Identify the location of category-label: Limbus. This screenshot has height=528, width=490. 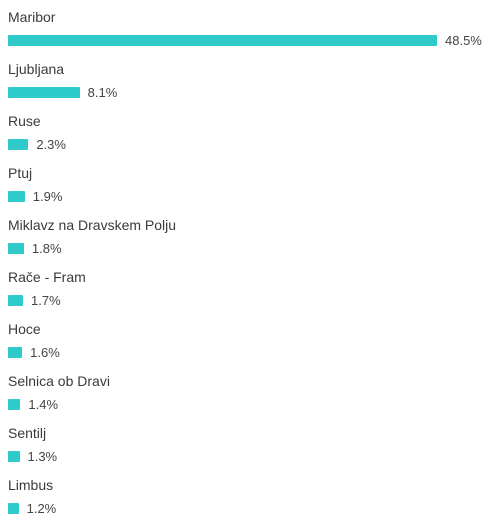
(31, 485).